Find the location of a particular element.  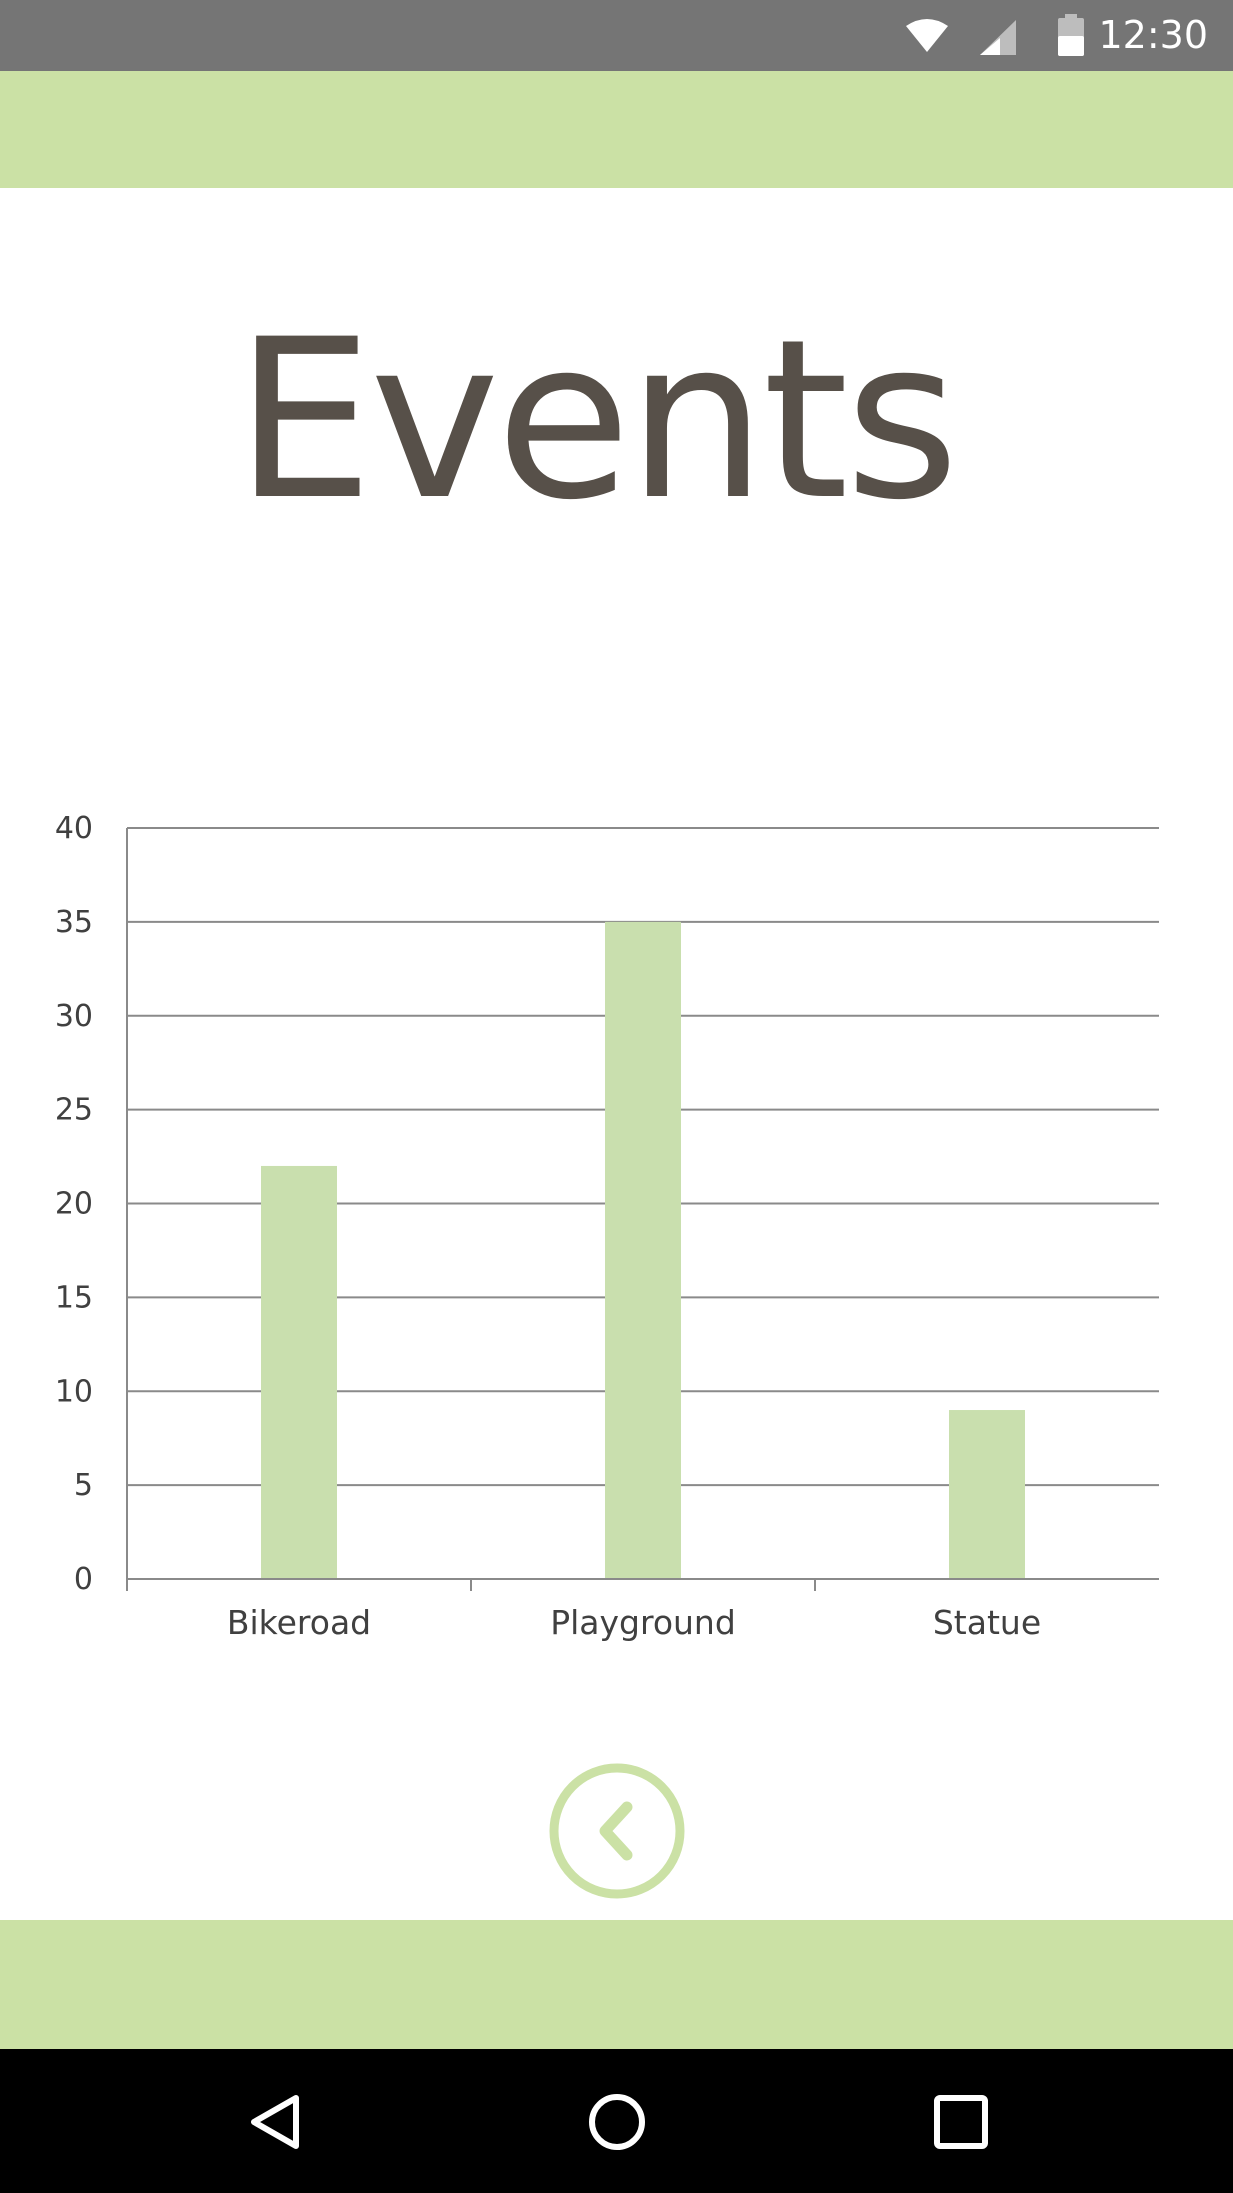

cell-signal-icon is located at coordinates (998, 37).